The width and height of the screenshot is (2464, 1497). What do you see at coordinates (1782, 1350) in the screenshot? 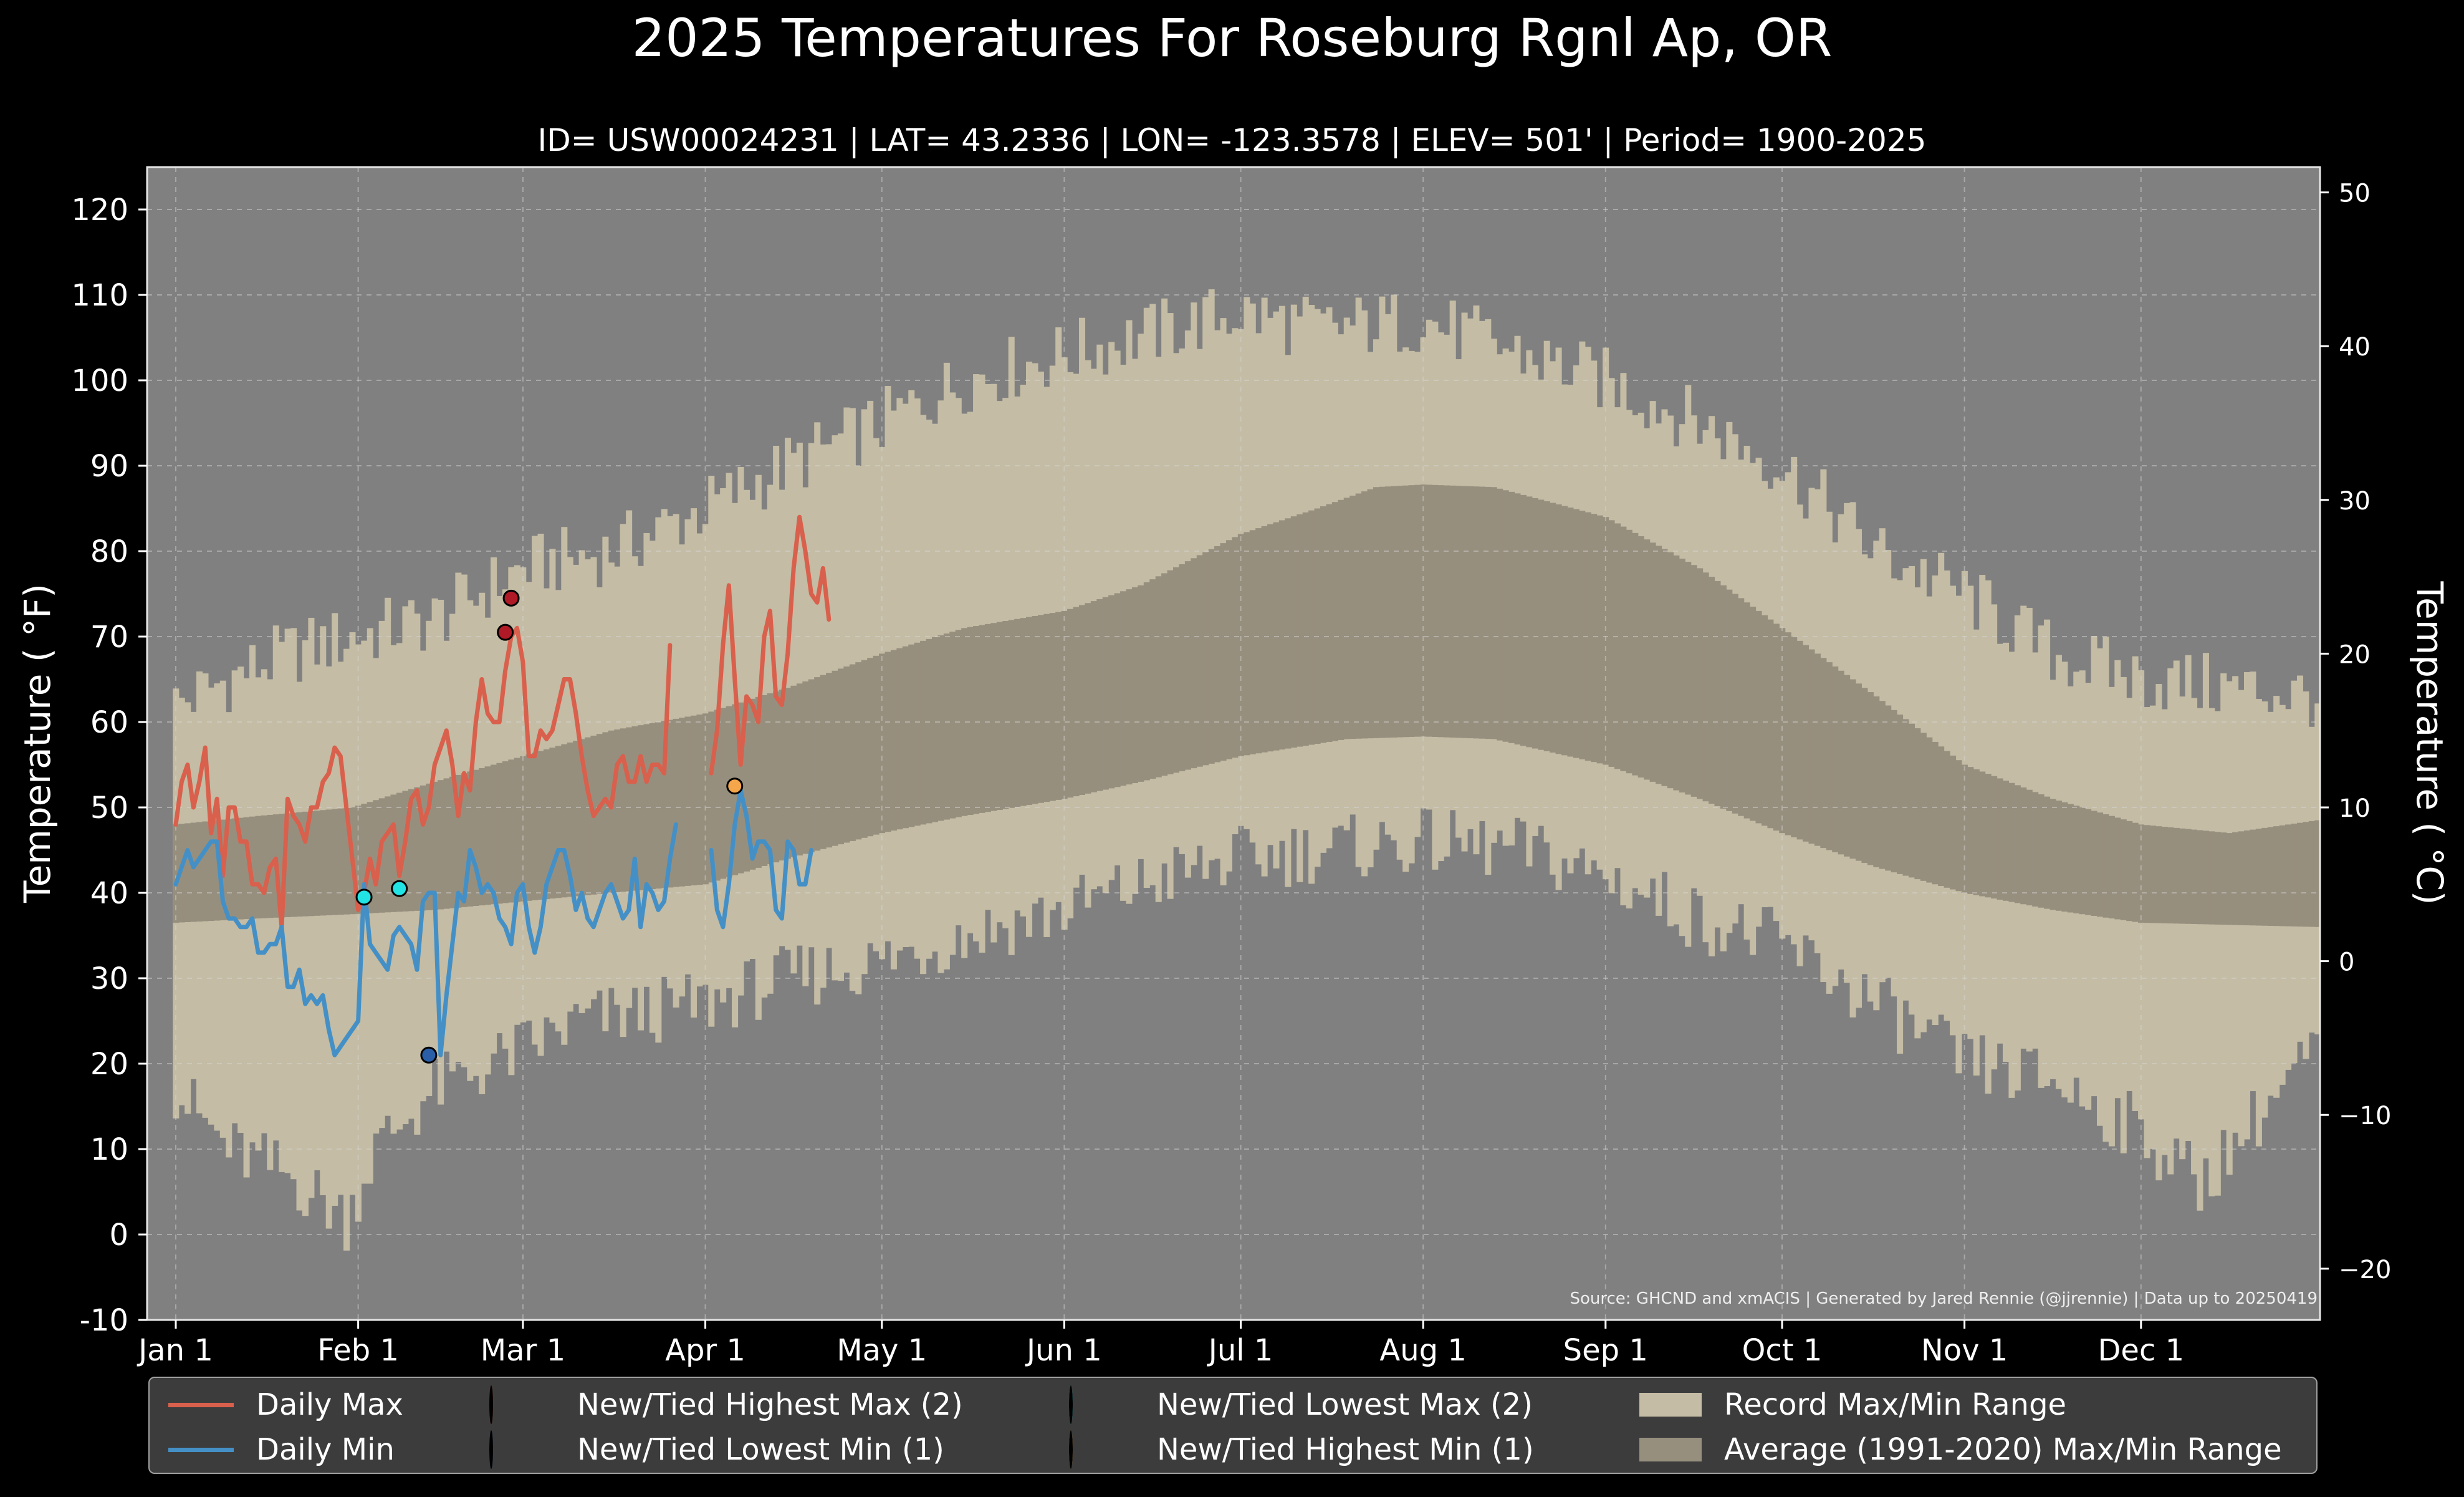
I see `x-tick-label: Oct 1` at bounding box center [1782, 1350].